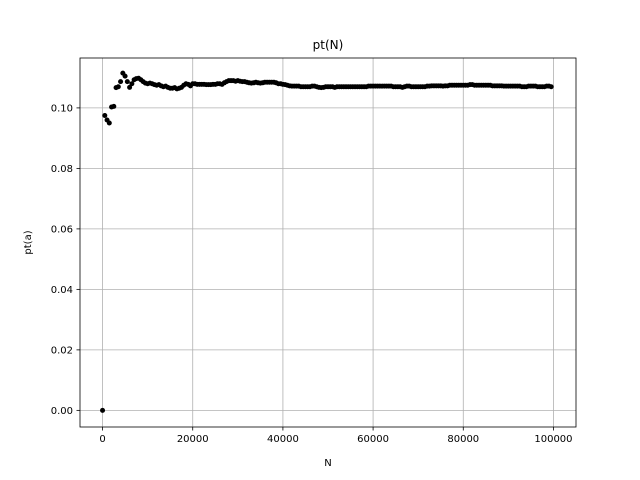 The height and width of the screenshot is (480, 640). Describe the element at coordinates (193, 439) in the screenshot. I see `x-tick-label: 20000` at that location.